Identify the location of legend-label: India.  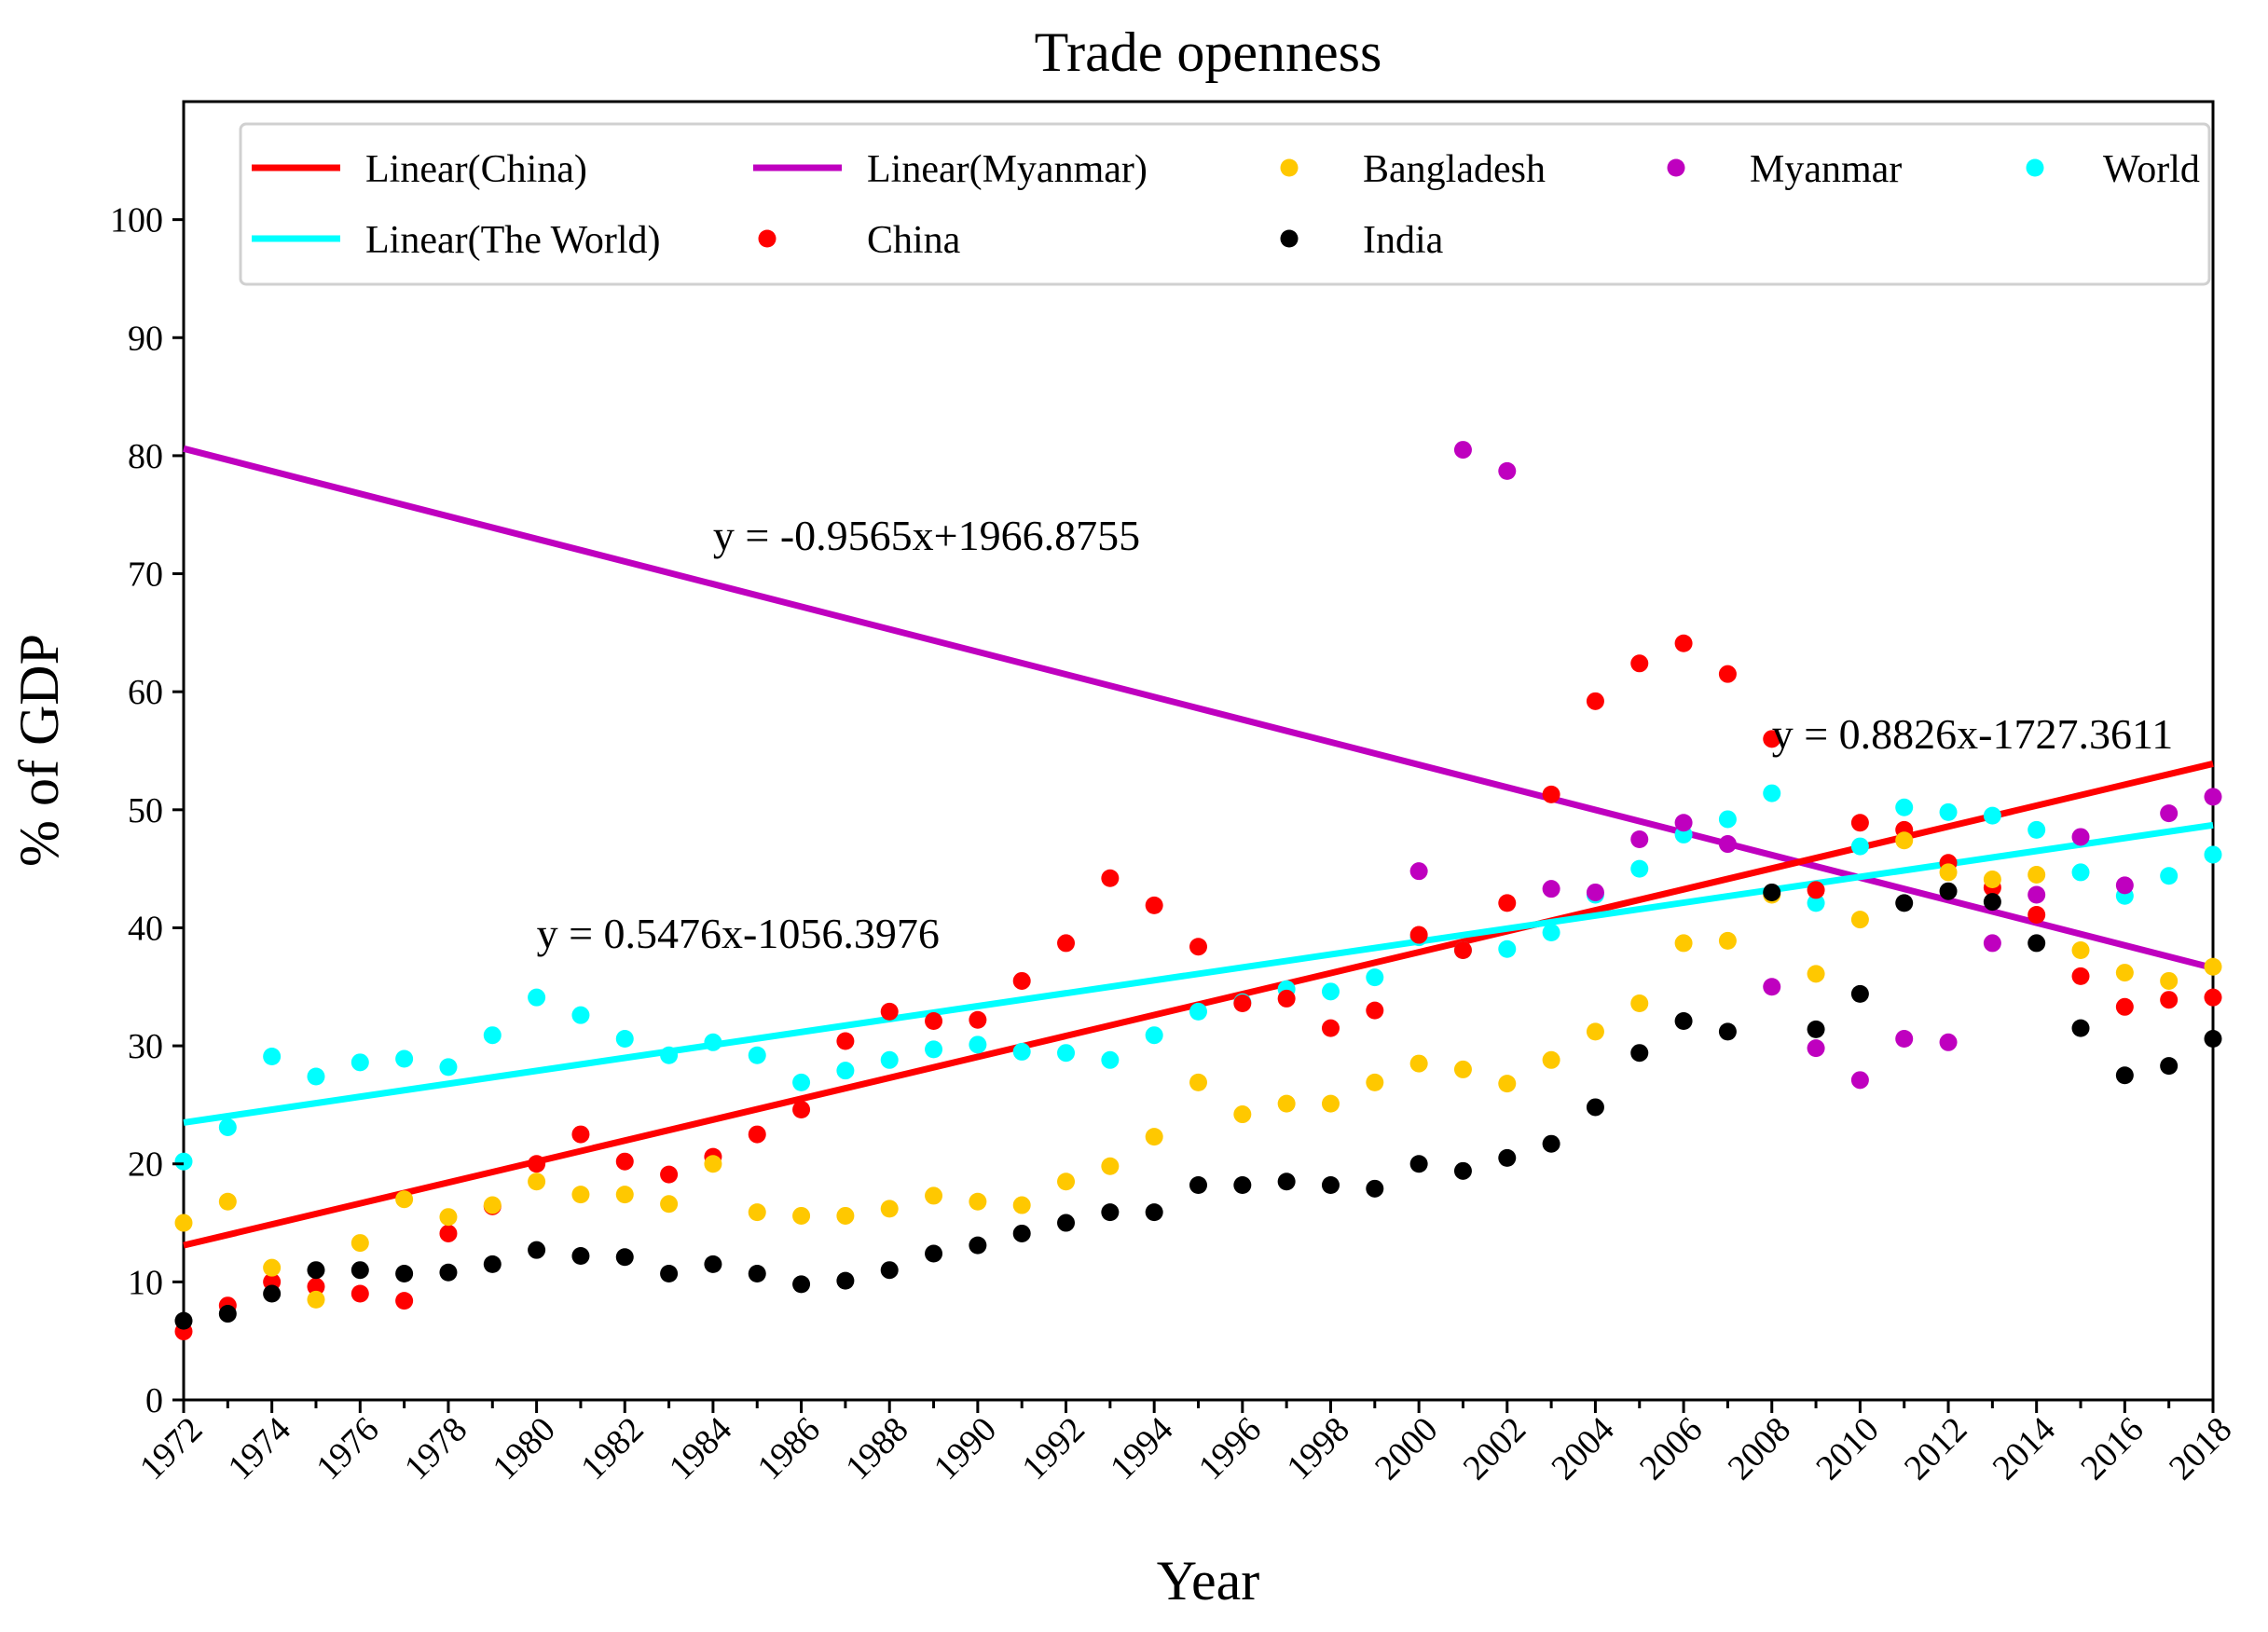
(1403, 241).